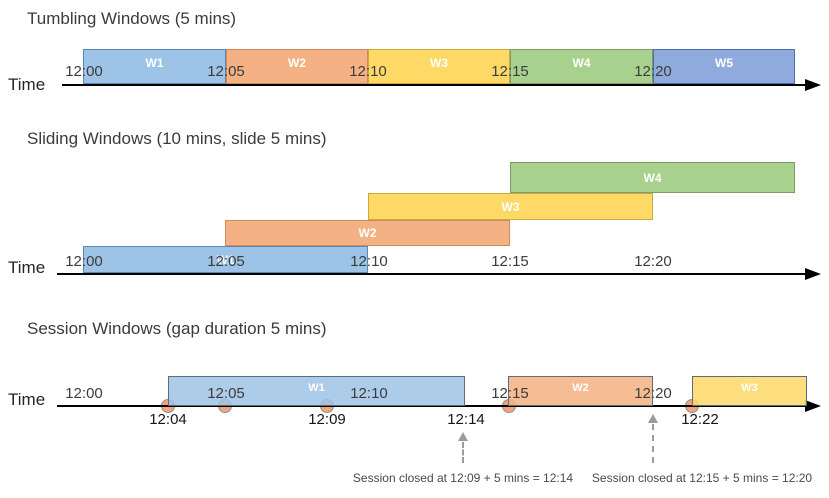 Image resolution: width=829 pixels, height=498 pixels. Describe the element at coordinates (466, 419) in the screenshot. I see `event-time-label: 12:14` at that location.